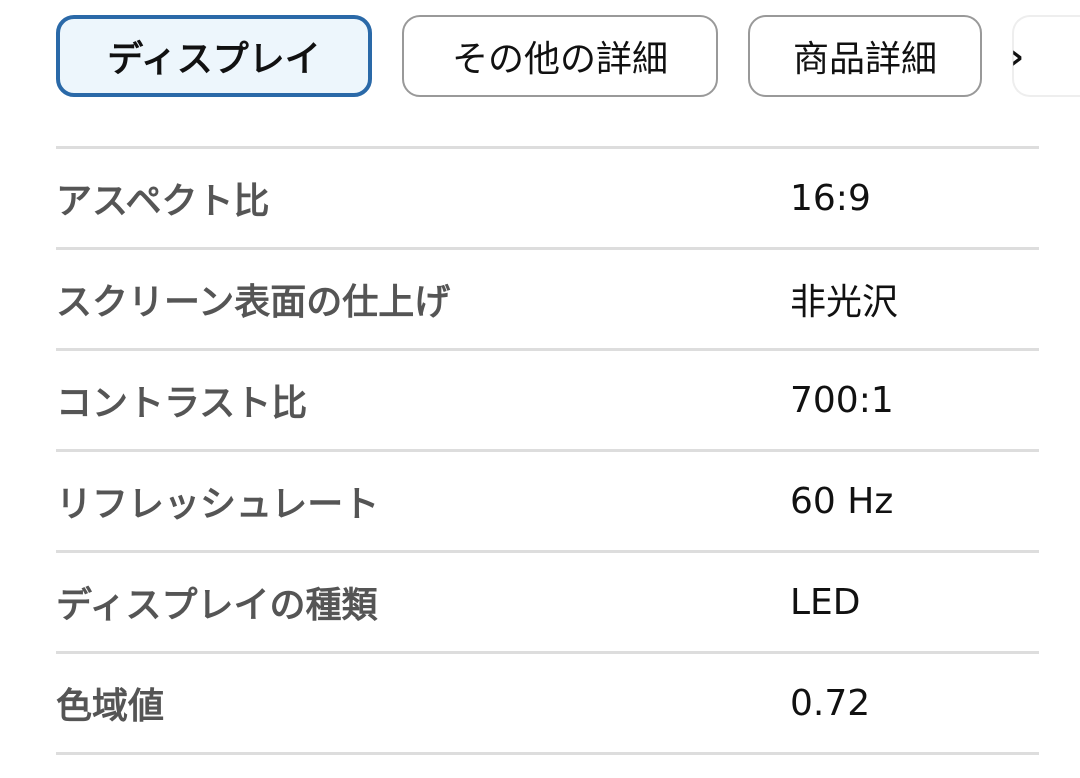 This screenshot has height=778, width=1080. Describe the element at coordinates (547, 199) in the screenshot. I see `table-row: アスペクト比 16:9` at that location.